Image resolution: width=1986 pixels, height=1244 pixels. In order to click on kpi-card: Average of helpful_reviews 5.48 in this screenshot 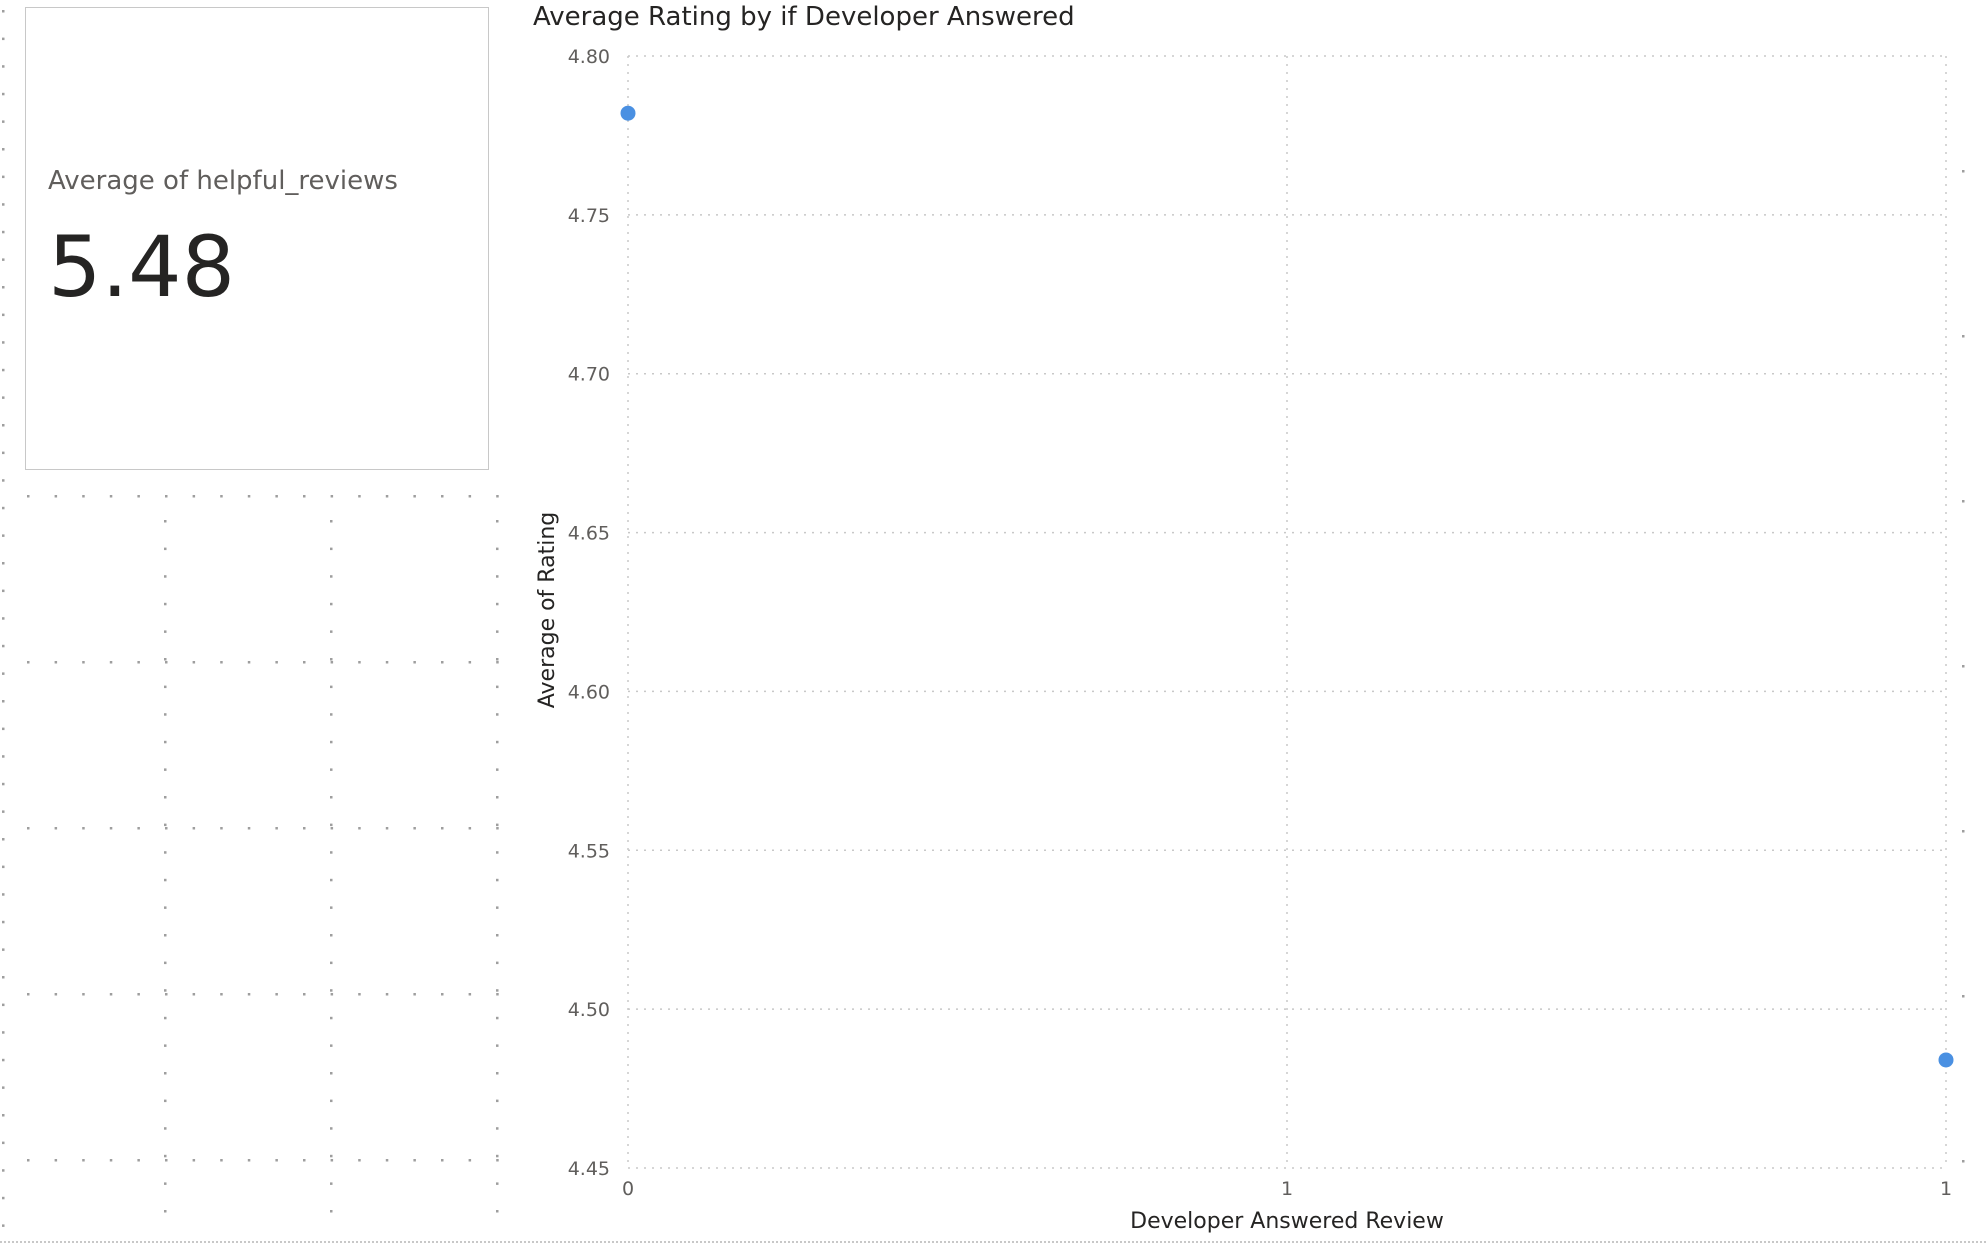, I will do `click(257, 238)`.